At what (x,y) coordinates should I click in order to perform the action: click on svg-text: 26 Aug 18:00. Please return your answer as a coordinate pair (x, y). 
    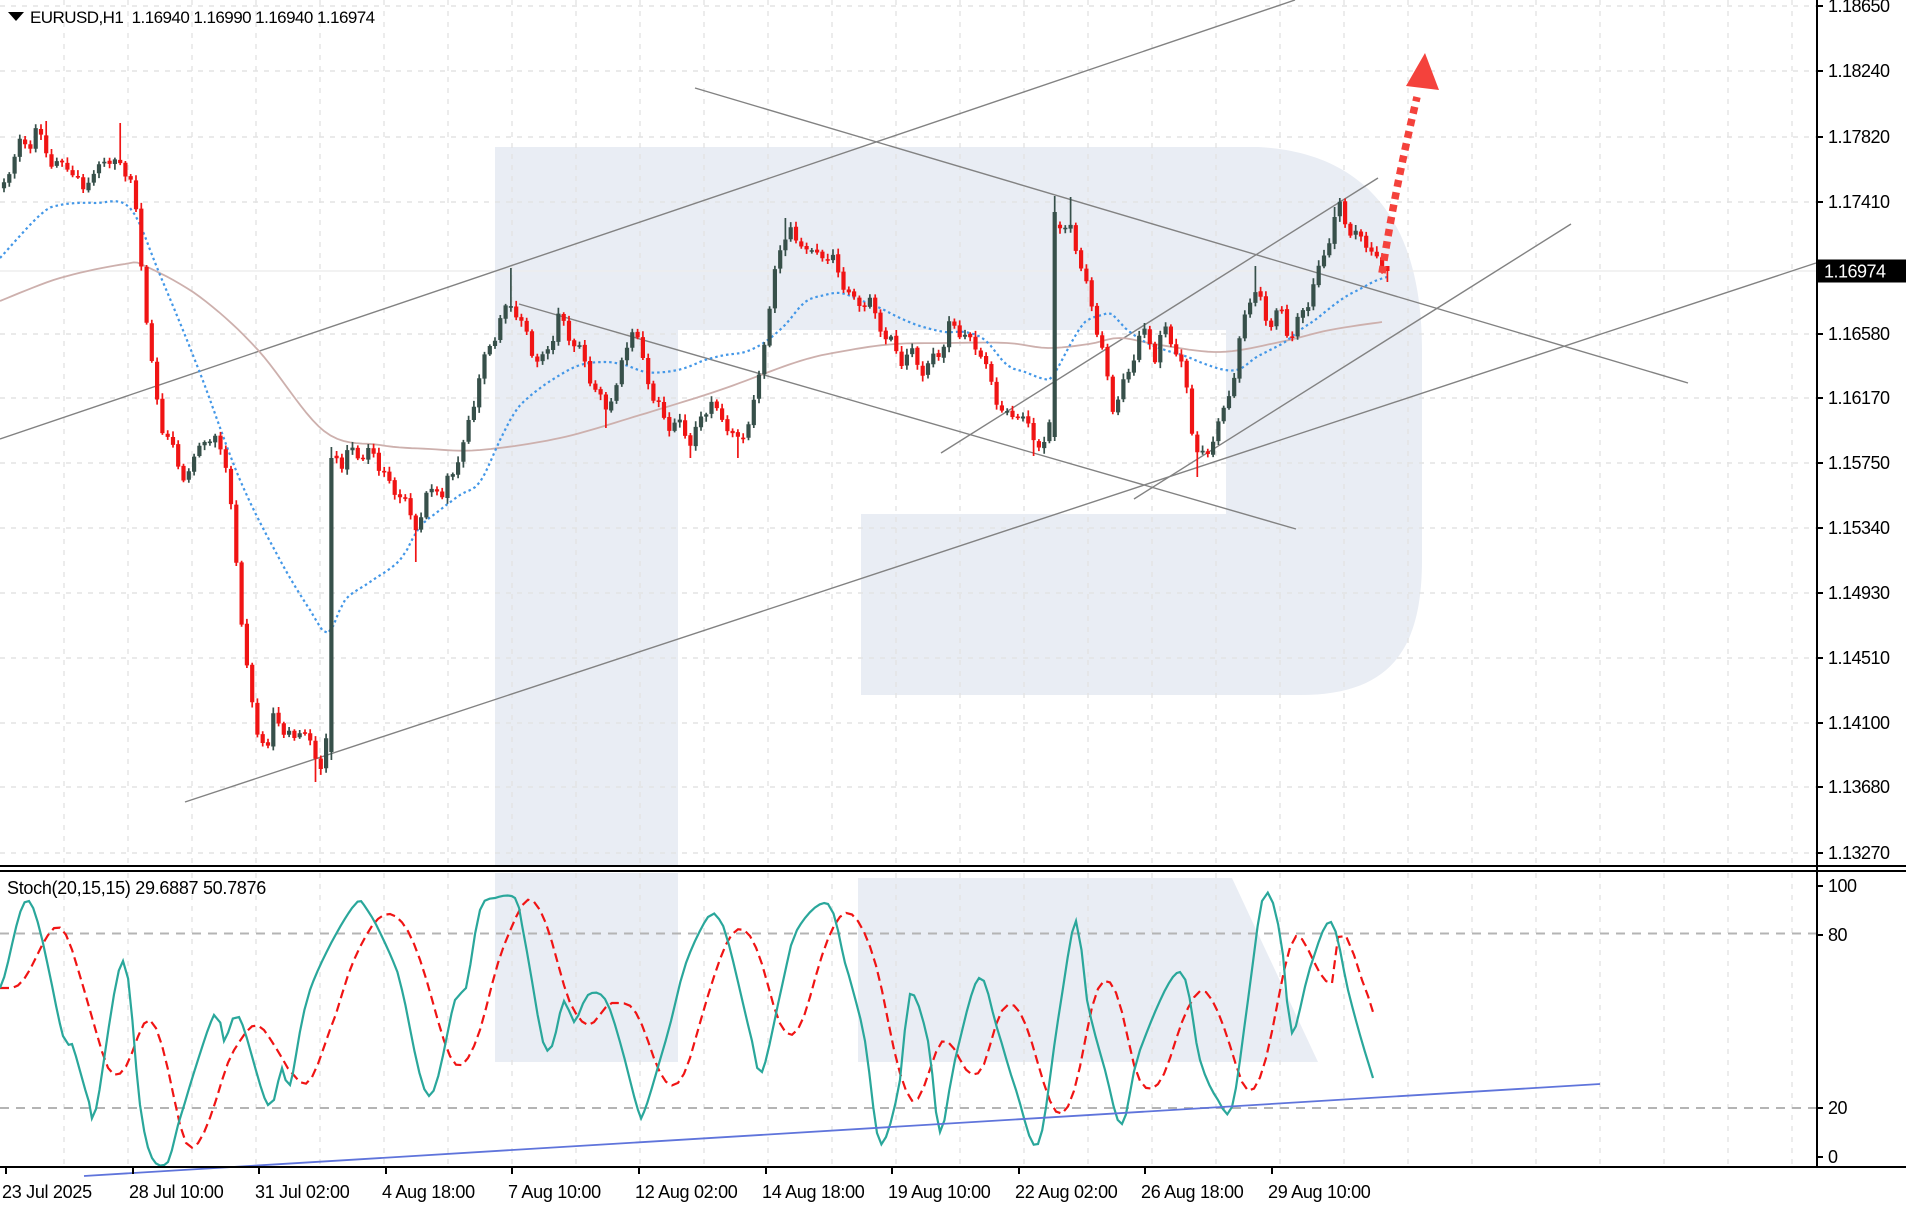
    Looking at the image, I should click on (1192, 1192).